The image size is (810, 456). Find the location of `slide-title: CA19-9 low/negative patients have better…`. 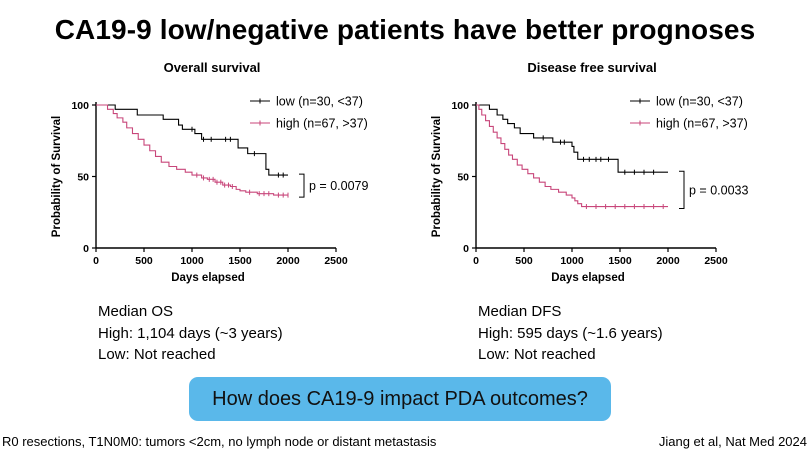

slide-title: CA19-9 low/negative patients have better… is located at coordinates (405, 29).